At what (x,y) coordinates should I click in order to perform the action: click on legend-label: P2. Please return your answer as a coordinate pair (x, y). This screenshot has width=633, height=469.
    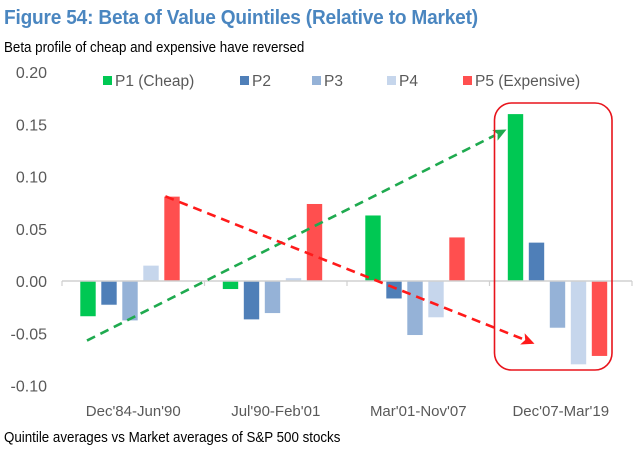
    Looking at the image, I should click on (261, 81).